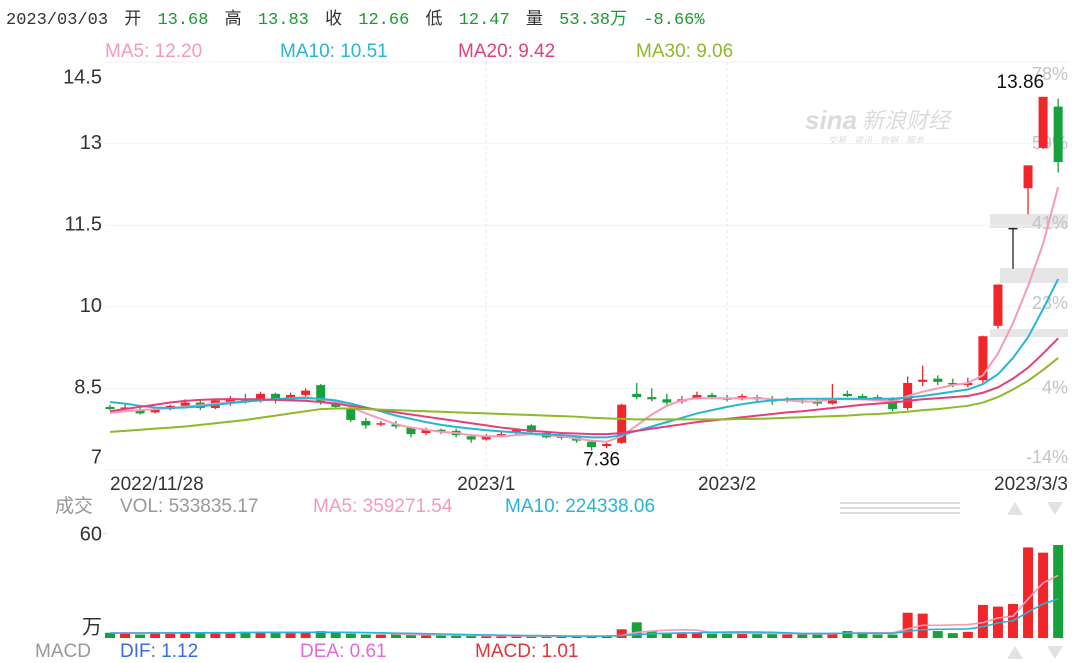 The width and height of the screenshot is (1080, 663). Describe the element at coordinates (132, 20) in the screenshot. I see `quote-label: 开` at that location.